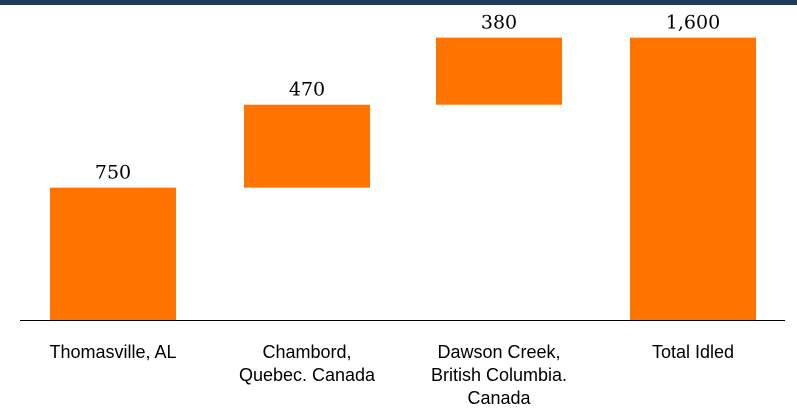  What do you see at coordinates (113, 173) in the screenshot?
I see `value-label-0: 750` at bounding box center [113, 173].